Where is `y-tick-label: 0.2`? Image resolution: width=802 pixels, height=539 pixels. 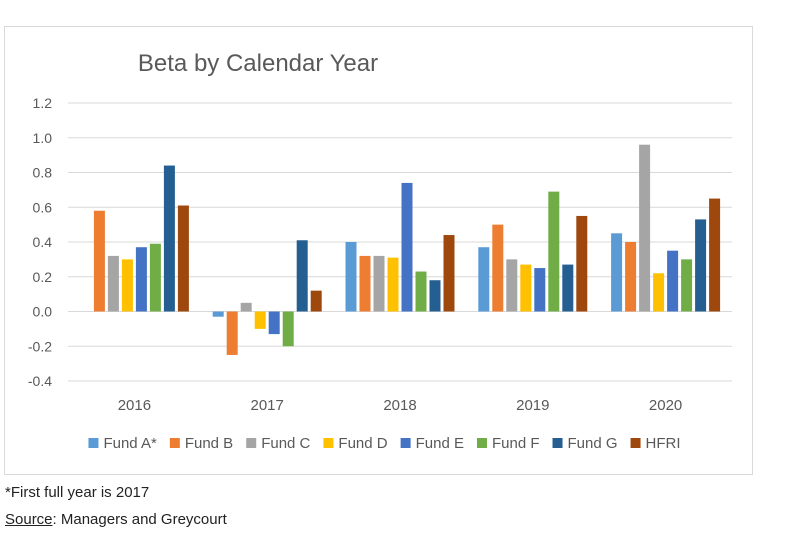 y-tick-label: 0.2 is located at coordinates (43, 277).